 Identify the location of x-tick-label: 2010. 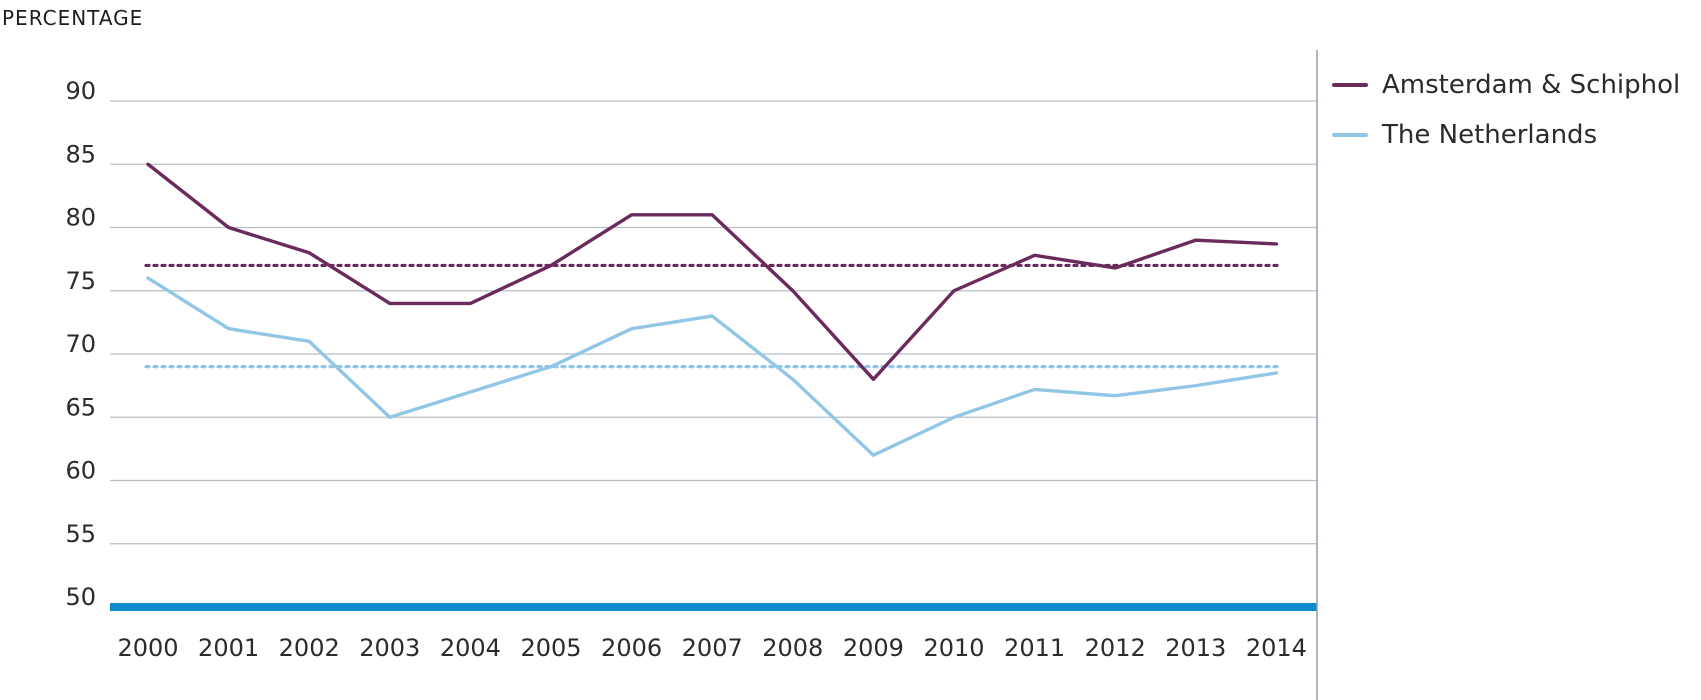
(953, 648).